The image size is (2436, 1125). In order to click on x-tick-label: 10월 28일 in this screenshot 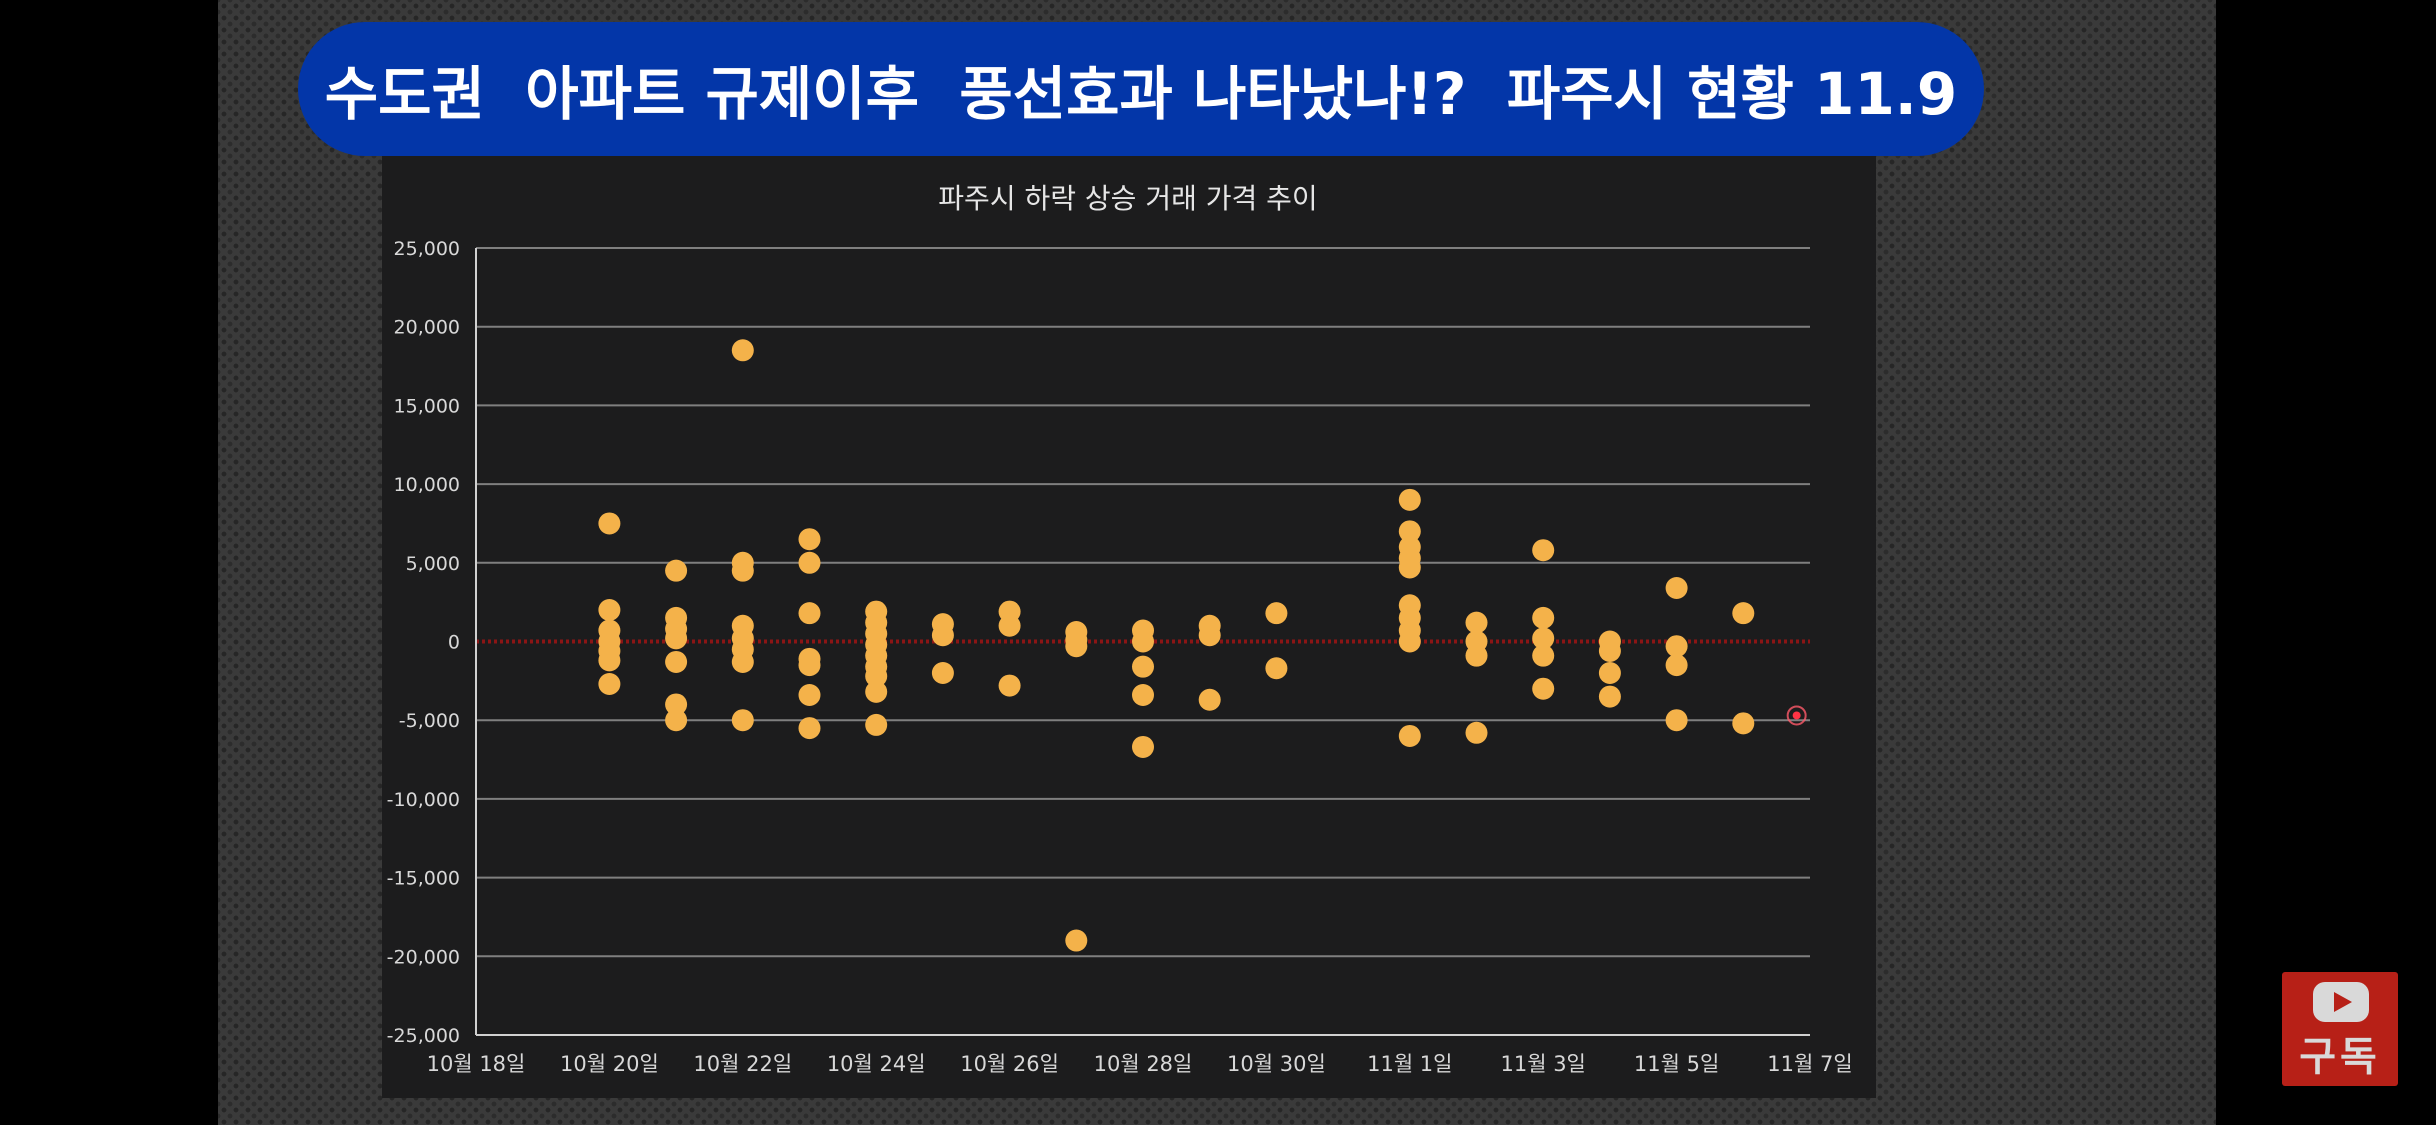, I will do `click(1143, 1064)`.